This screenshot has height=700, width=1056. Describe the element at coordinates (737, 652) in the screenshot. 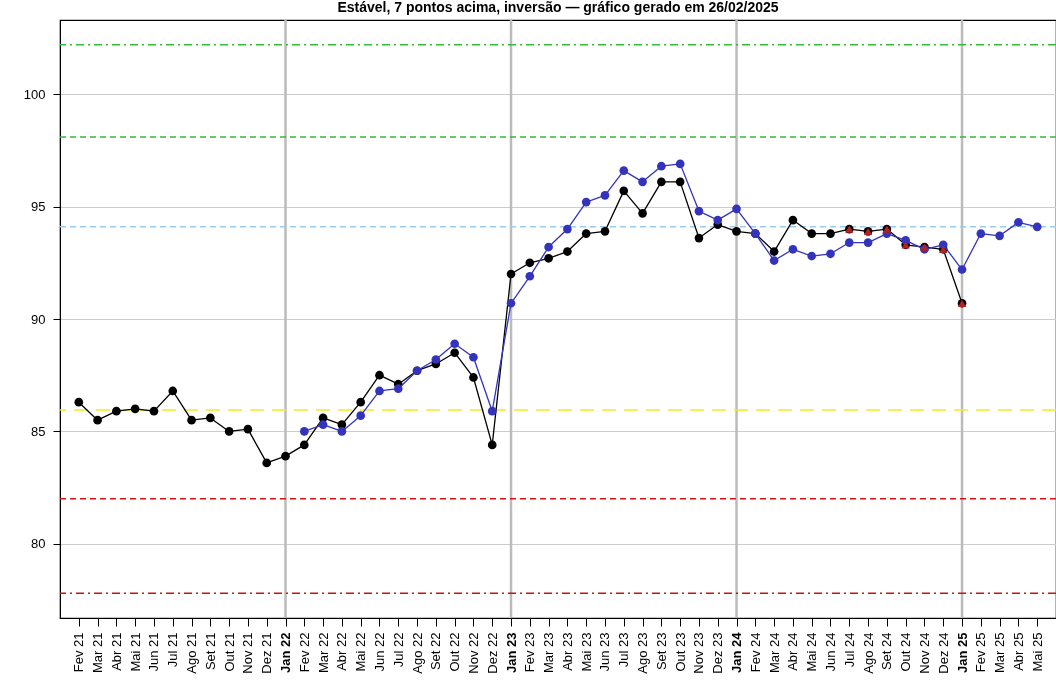

I see `x-tick-label: Jan 24` at that location.